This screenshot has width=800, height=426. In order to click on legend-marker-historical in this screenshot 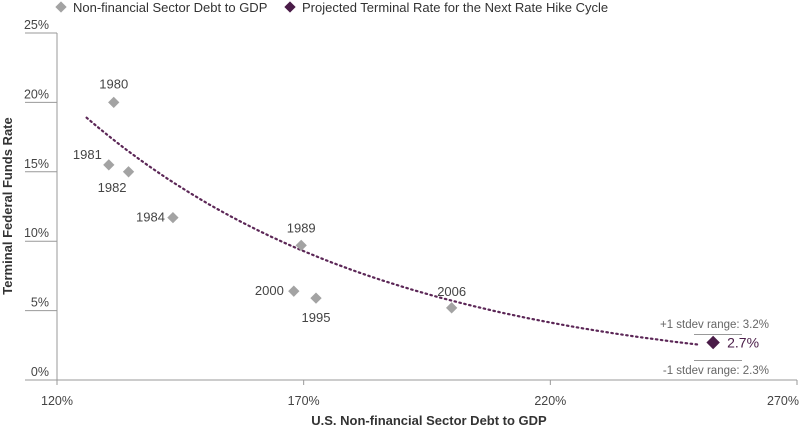, I will do `click(61, 7)`.